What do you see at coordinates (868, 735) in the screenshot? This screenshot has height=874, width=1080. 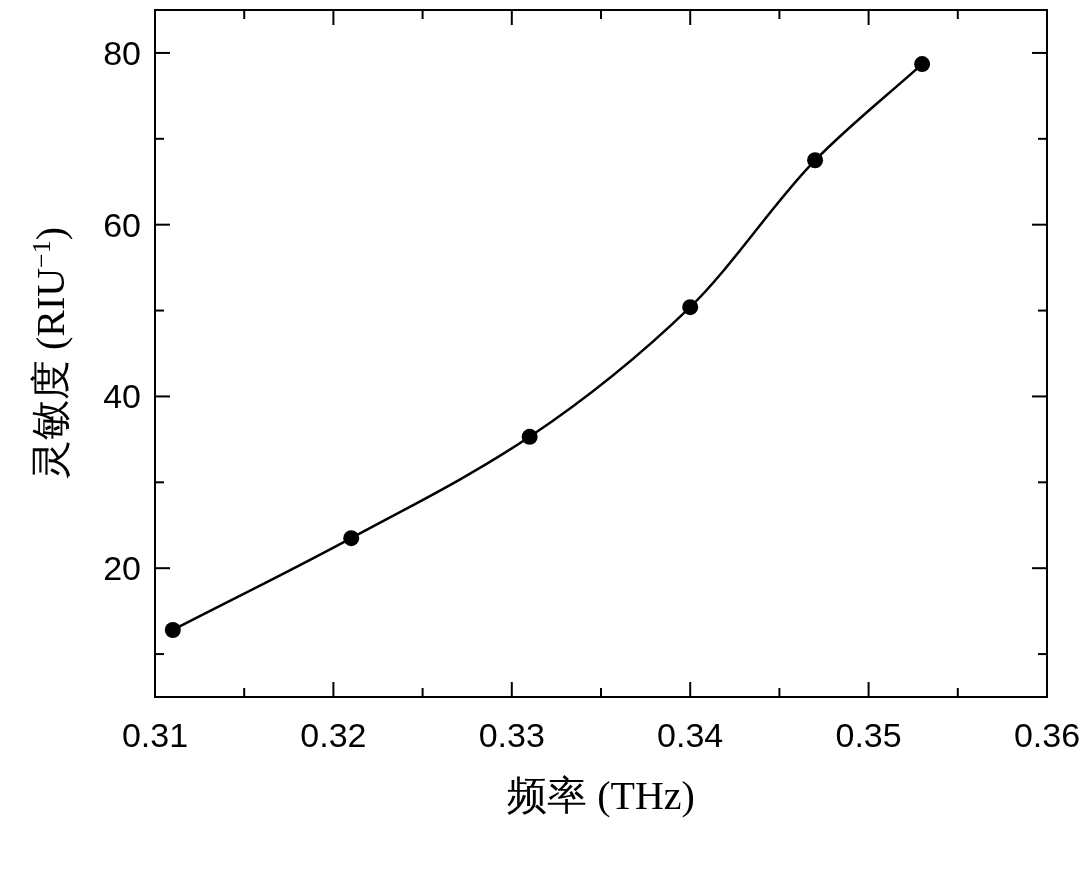 I see `x-tick-label: 0.35` at bounding box center [868, 735].